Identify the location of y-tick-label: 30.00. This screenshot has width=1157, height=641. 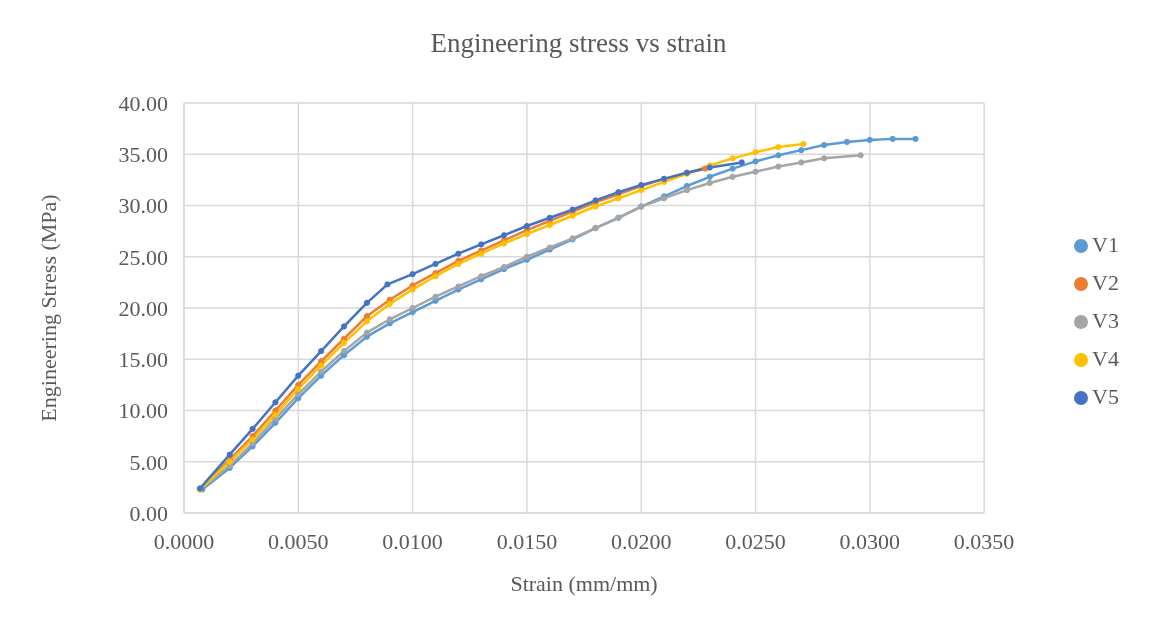
(143, 206).